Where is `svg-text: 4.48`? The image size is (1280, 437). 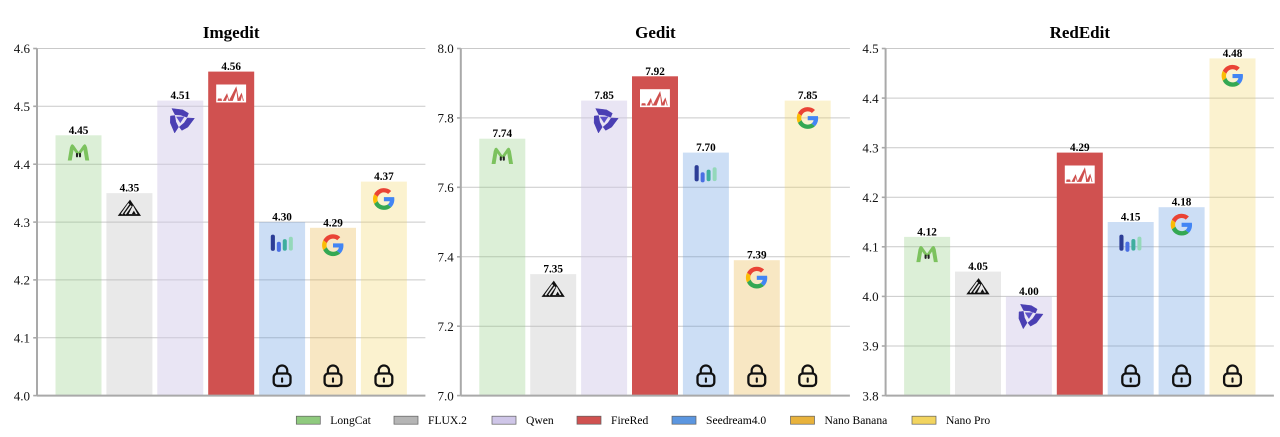 svg-text: 4.48 is located at coordinates (1233, 54).